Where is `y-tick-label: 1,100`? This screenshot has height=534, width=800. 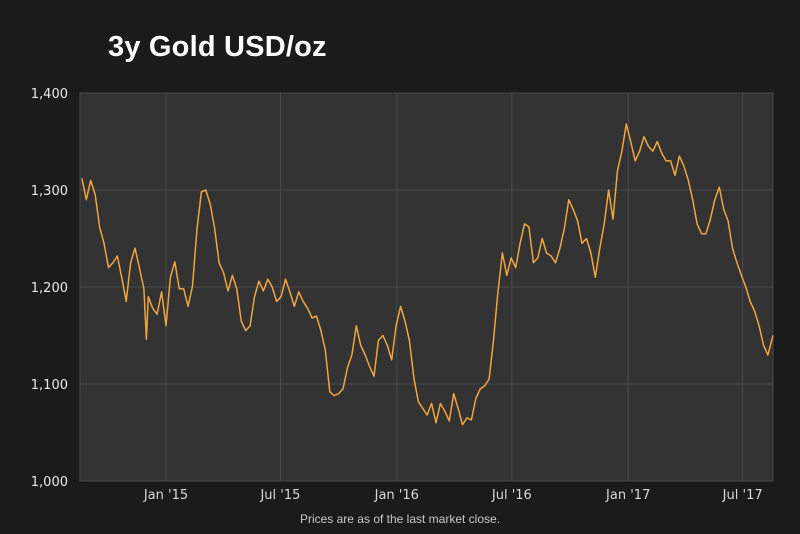 y-tick-label: 1,100 is located at coordinates (49, 385).